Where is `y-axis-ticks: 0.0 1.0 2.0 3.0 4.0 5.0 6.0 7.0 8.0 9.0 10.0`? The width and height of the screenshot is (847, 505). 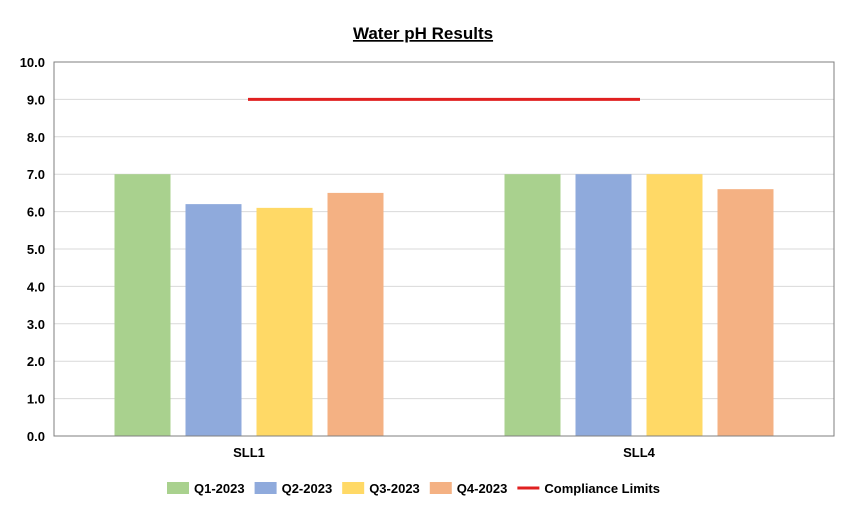
y-axis-ticks: 0.0 1.0 2.0 3.0 4.0 5.0 6.0 7.0 8.0 9.0 10.0 is located at coordinates (32, 249).